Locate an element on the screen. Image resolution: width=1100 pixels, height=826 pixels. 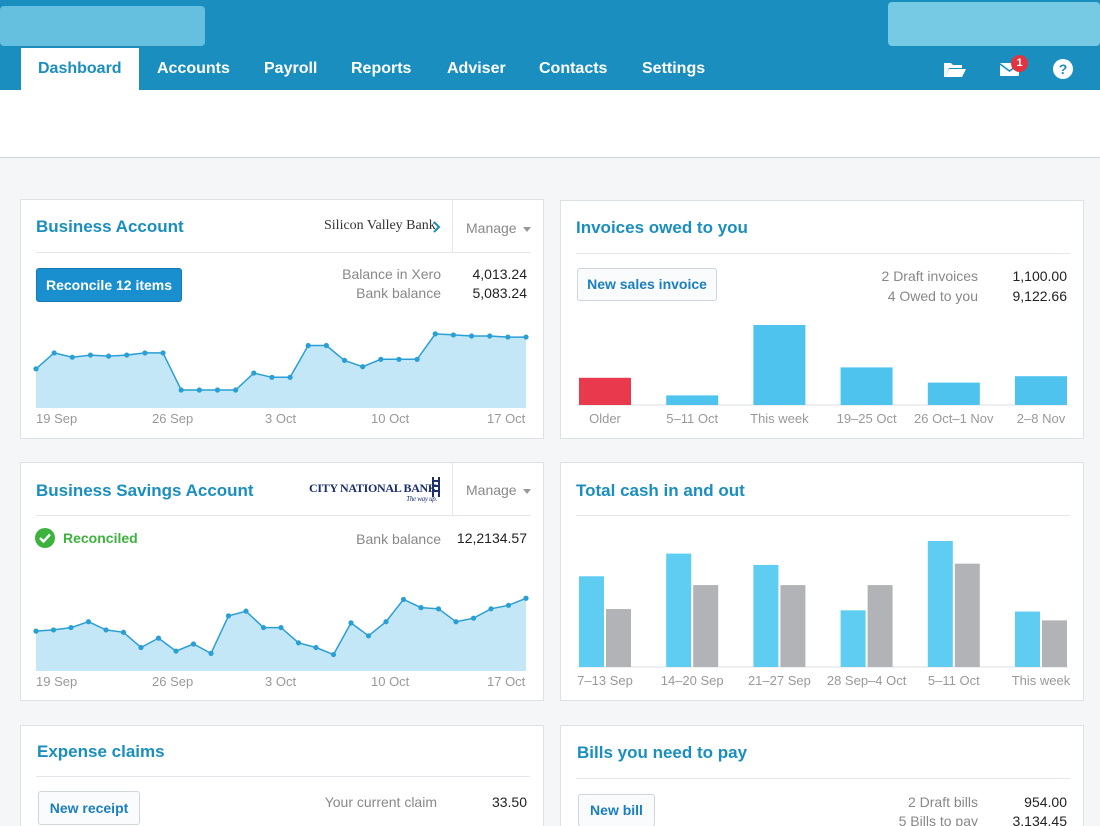
panel-title: Bills you need to pay is located at coordinates (662, 752).